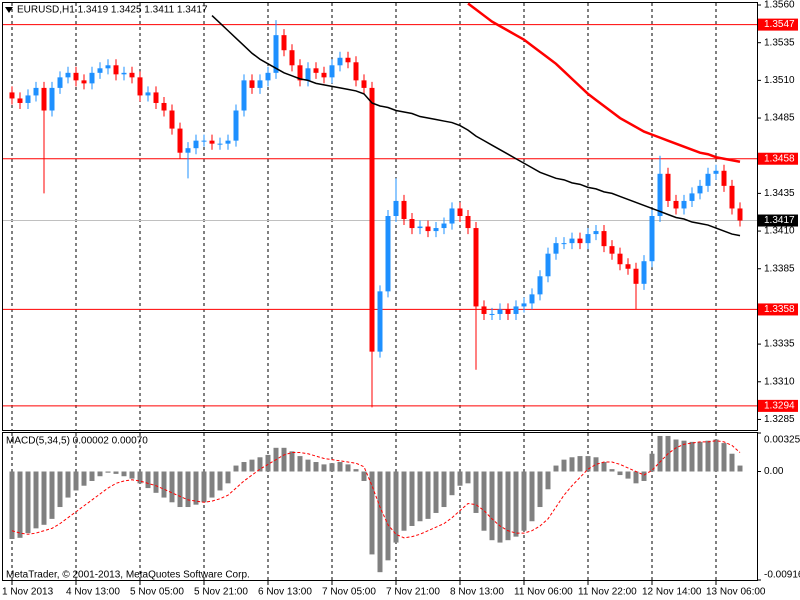 The image size is (800, 600). I want to click on x-tick-label: 11 Nov 22:00, so click(607, 592).